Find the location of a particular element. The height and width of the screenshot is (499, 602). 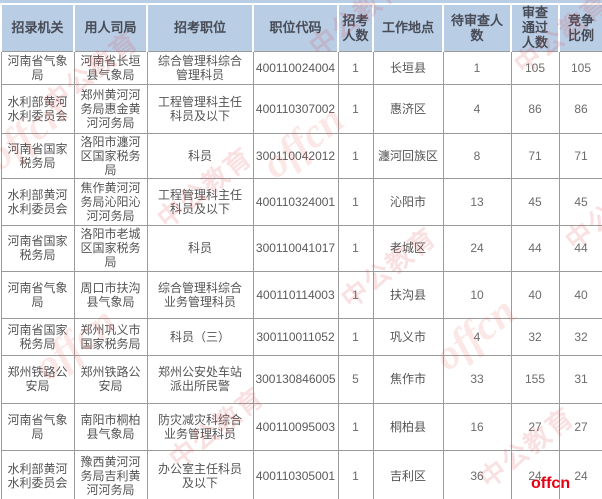

cell-pending-count: 33 is located at coordinates (477, 379).